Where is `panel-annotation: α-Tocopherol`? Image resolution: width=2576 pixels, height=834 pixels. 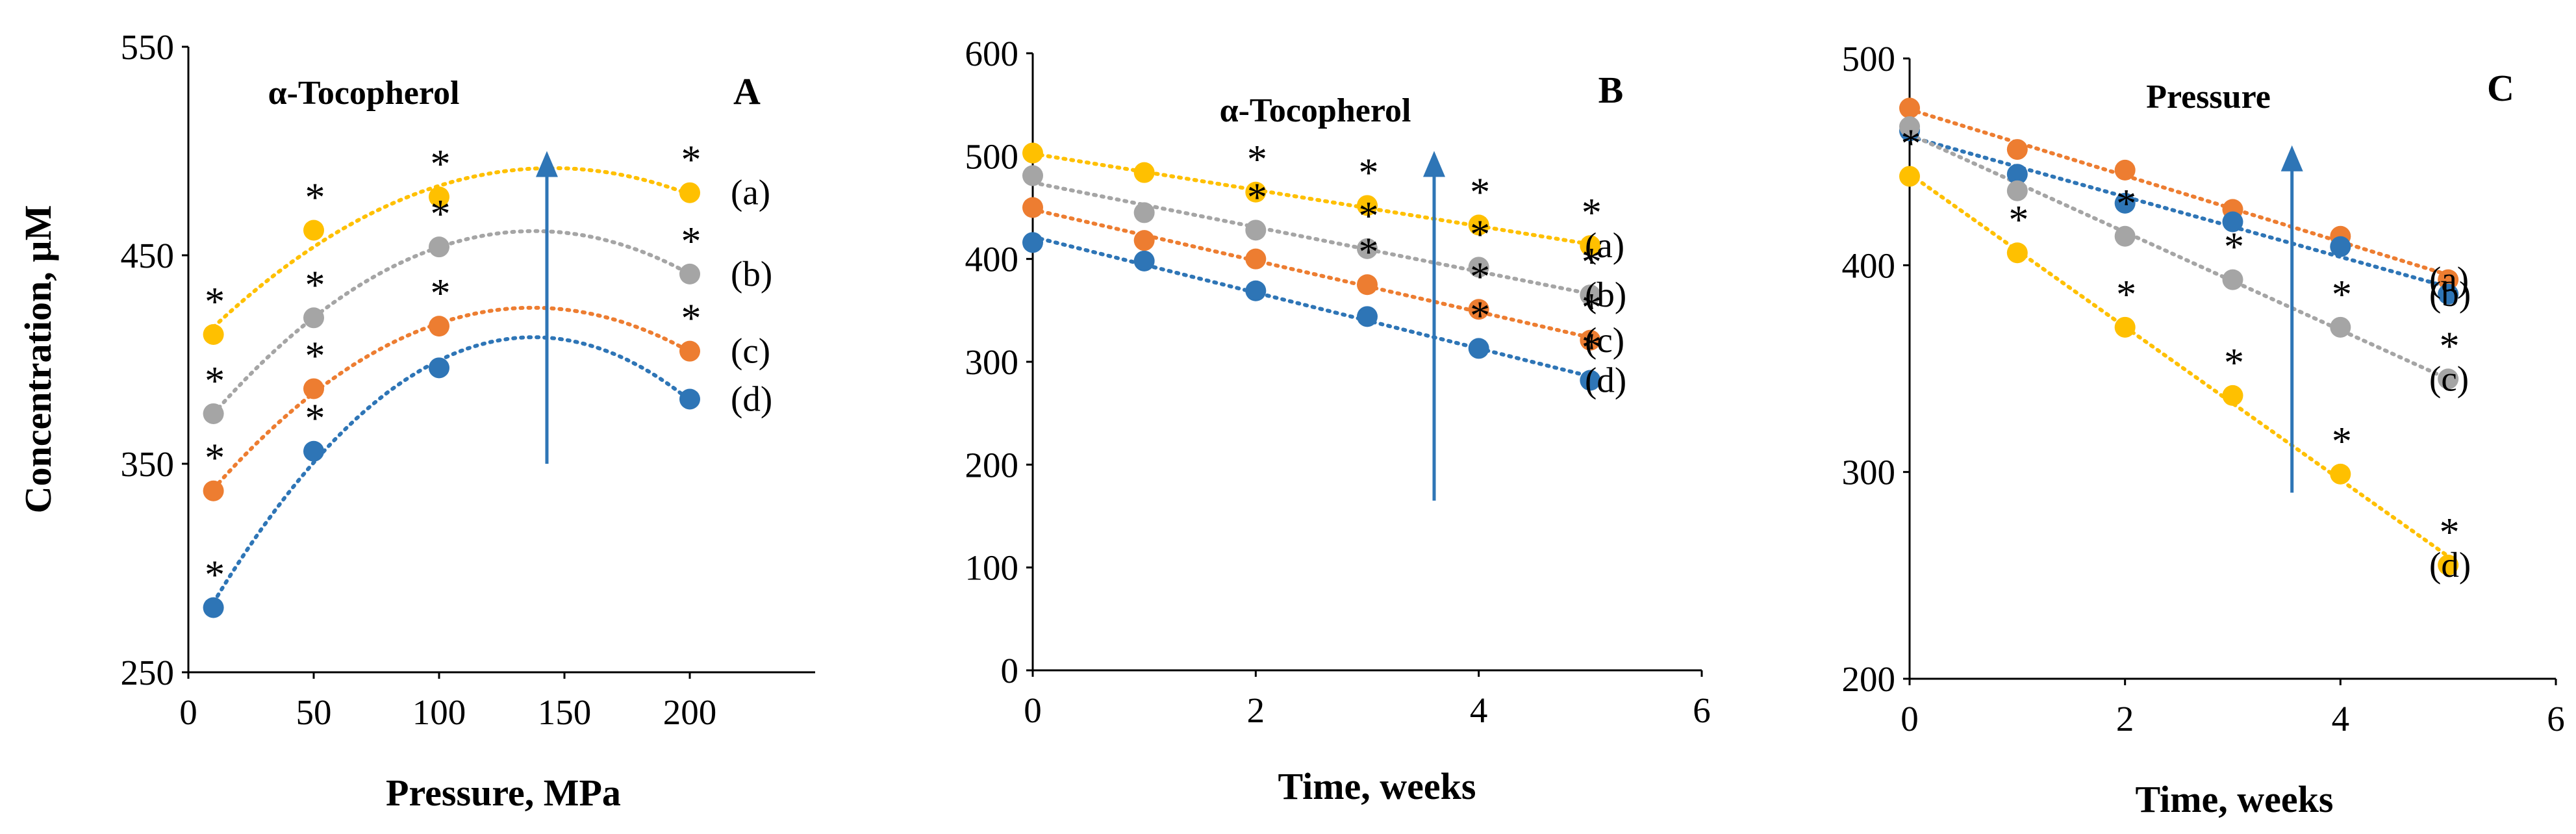 panel-annotation: α-Tocopherol is located at coordinates (364, 94).